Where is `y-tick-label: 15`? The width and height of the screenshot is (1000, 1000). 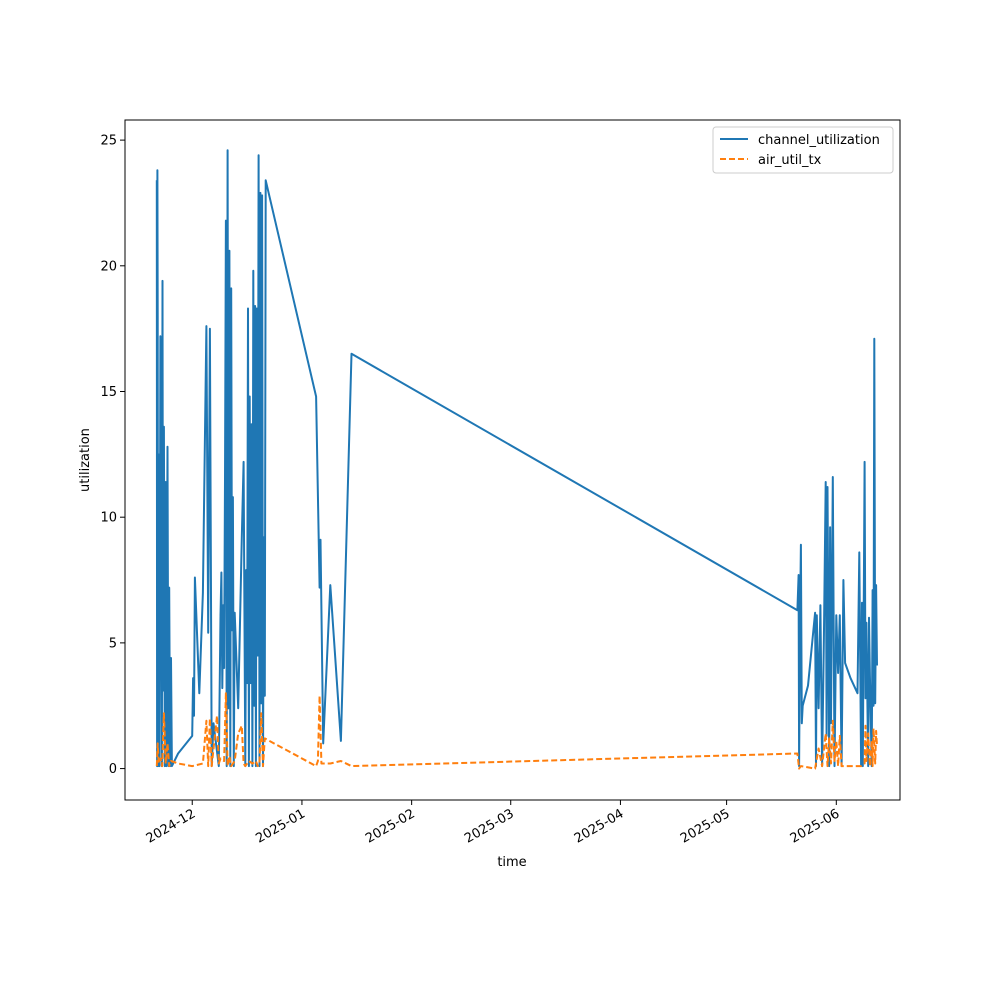 y-tick-label: 15 is located at coordinates (108, 392).